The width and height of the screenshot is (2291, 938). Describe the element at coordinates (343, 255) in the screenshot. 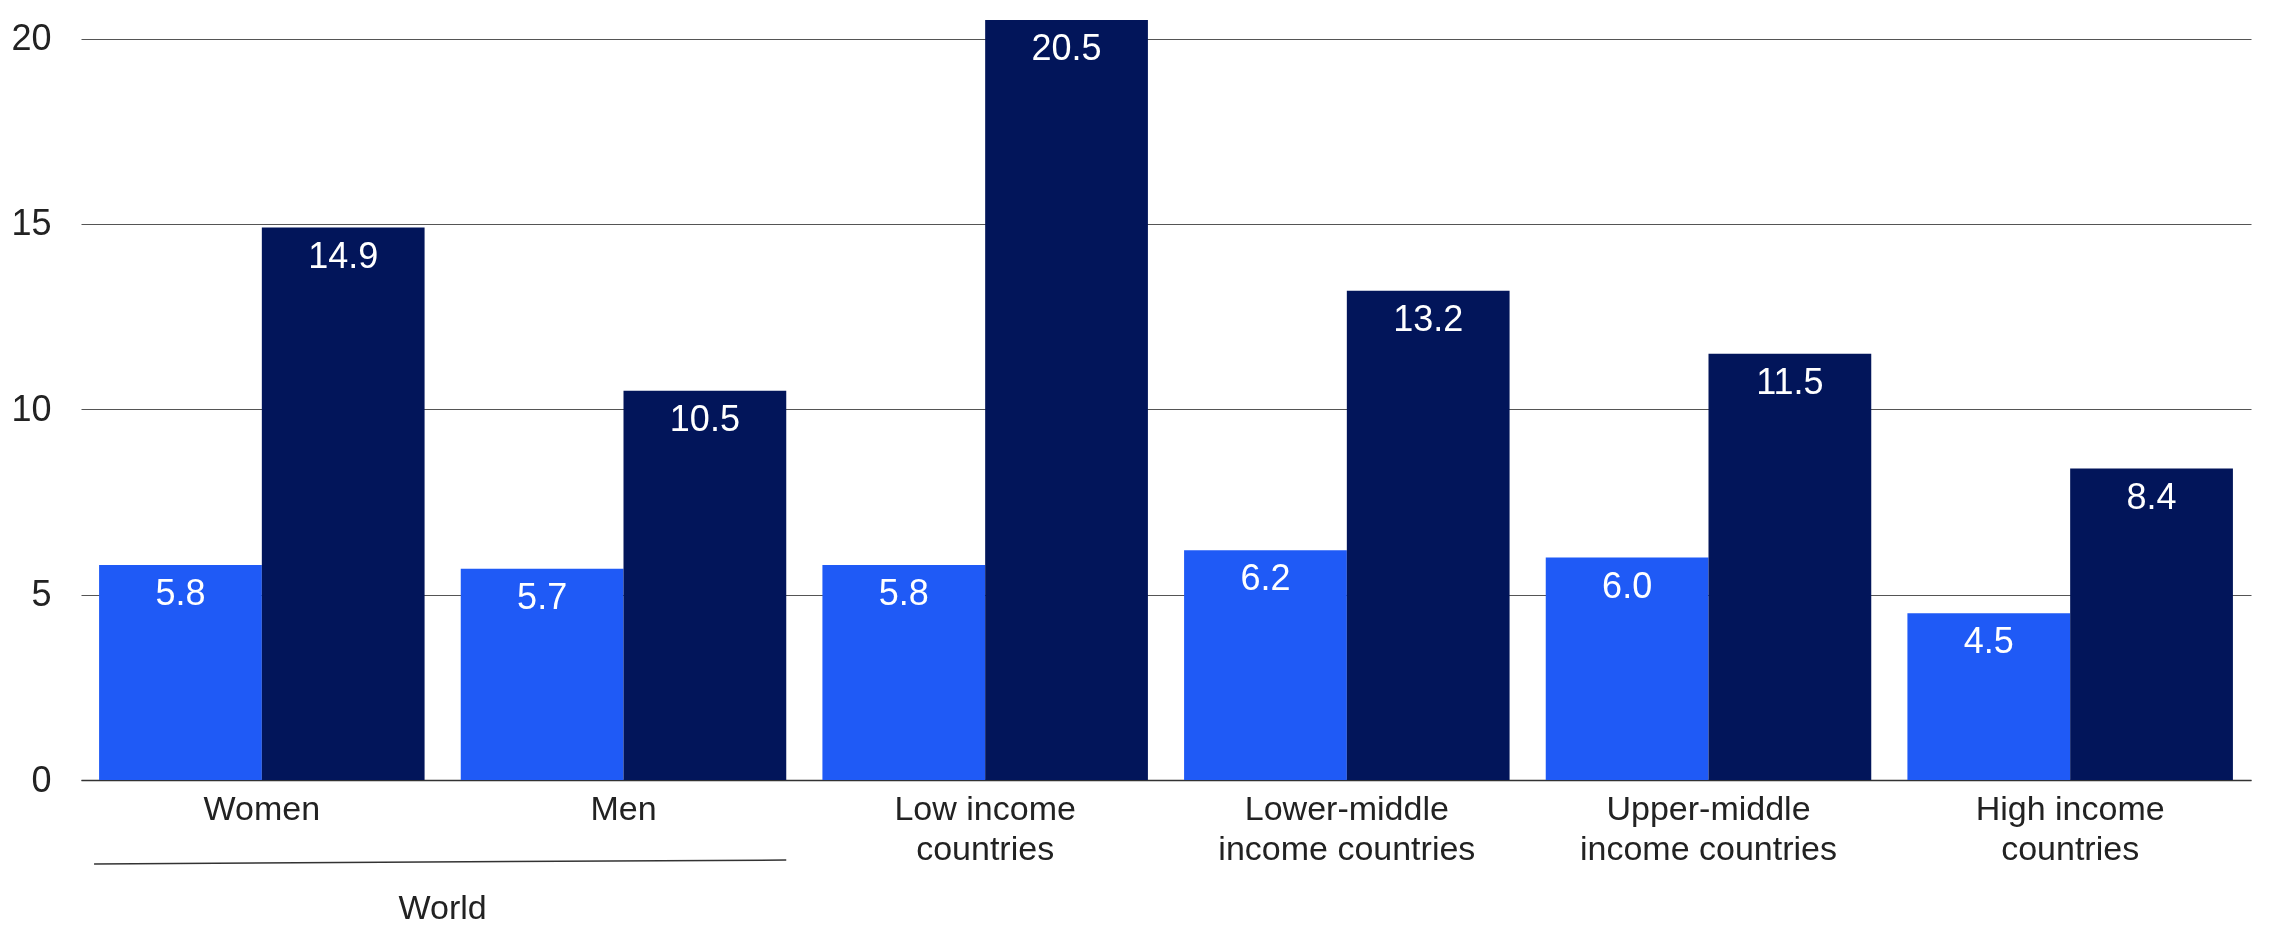

I see `data-label: 14.9` at that location.